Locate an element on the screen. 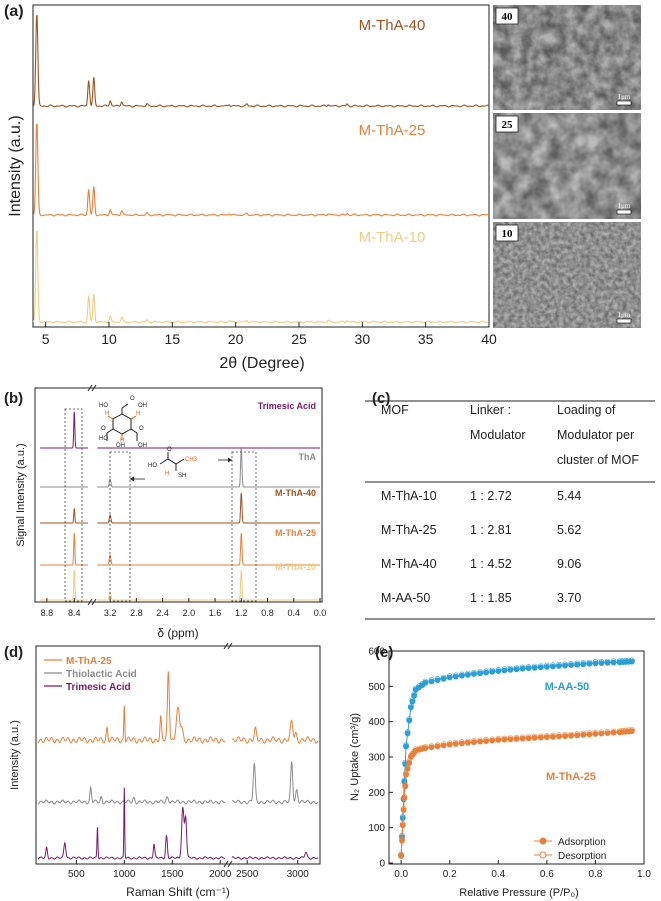 This screenshot has width=661, height=901. iso-ytick-label: 200 is located at coordinates (376, 793).